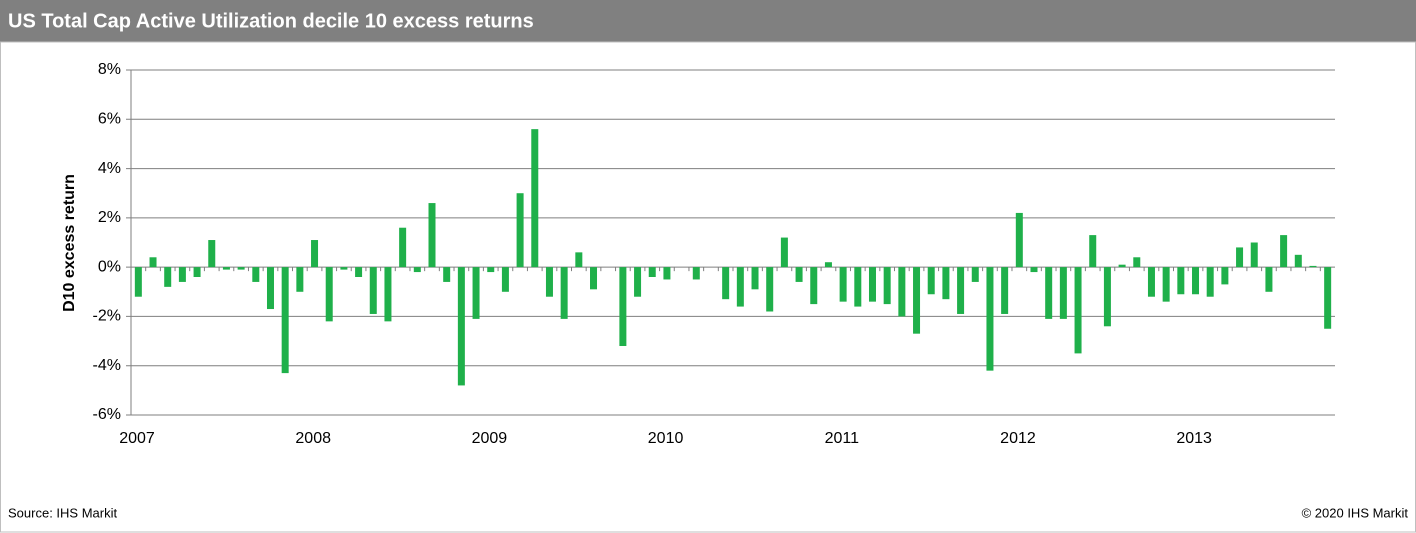 This screenshot has width=1416, height=533. I want to click on source: Source: IHS Markit, so click(62, 512).